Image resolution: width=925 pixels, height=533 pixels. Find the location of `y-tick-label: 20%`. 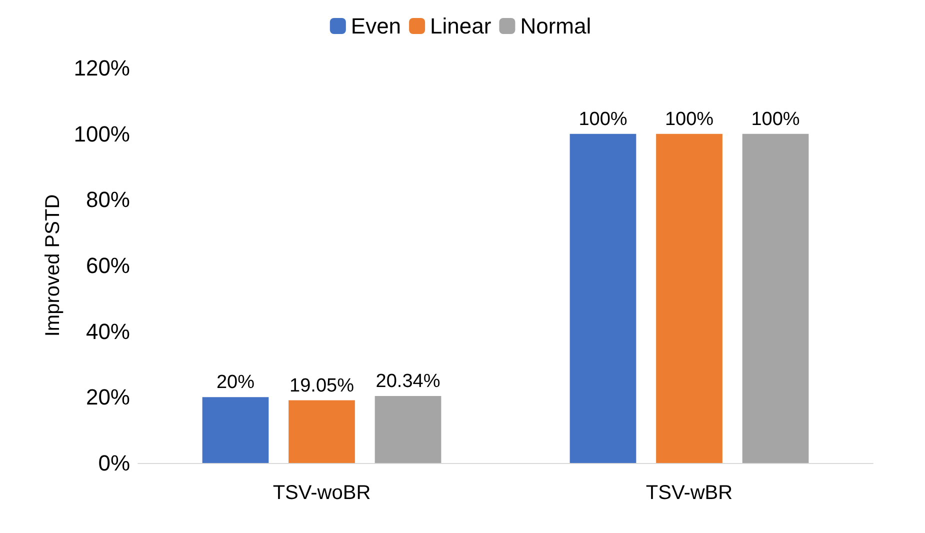

y-tick-label: 20% is located at coordinates (108, 397).